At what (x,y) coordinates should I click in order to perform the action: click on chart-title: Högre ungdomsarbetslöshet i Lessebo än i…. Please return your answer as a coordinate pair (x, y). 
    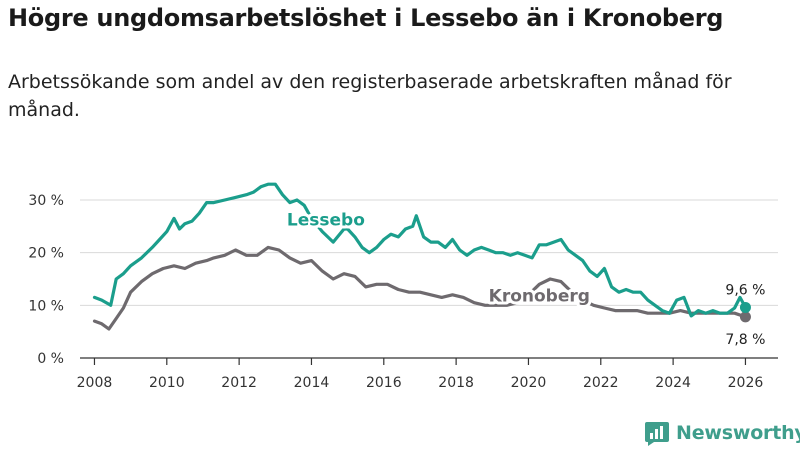
    Looking at the image, I should click on (366, 18).